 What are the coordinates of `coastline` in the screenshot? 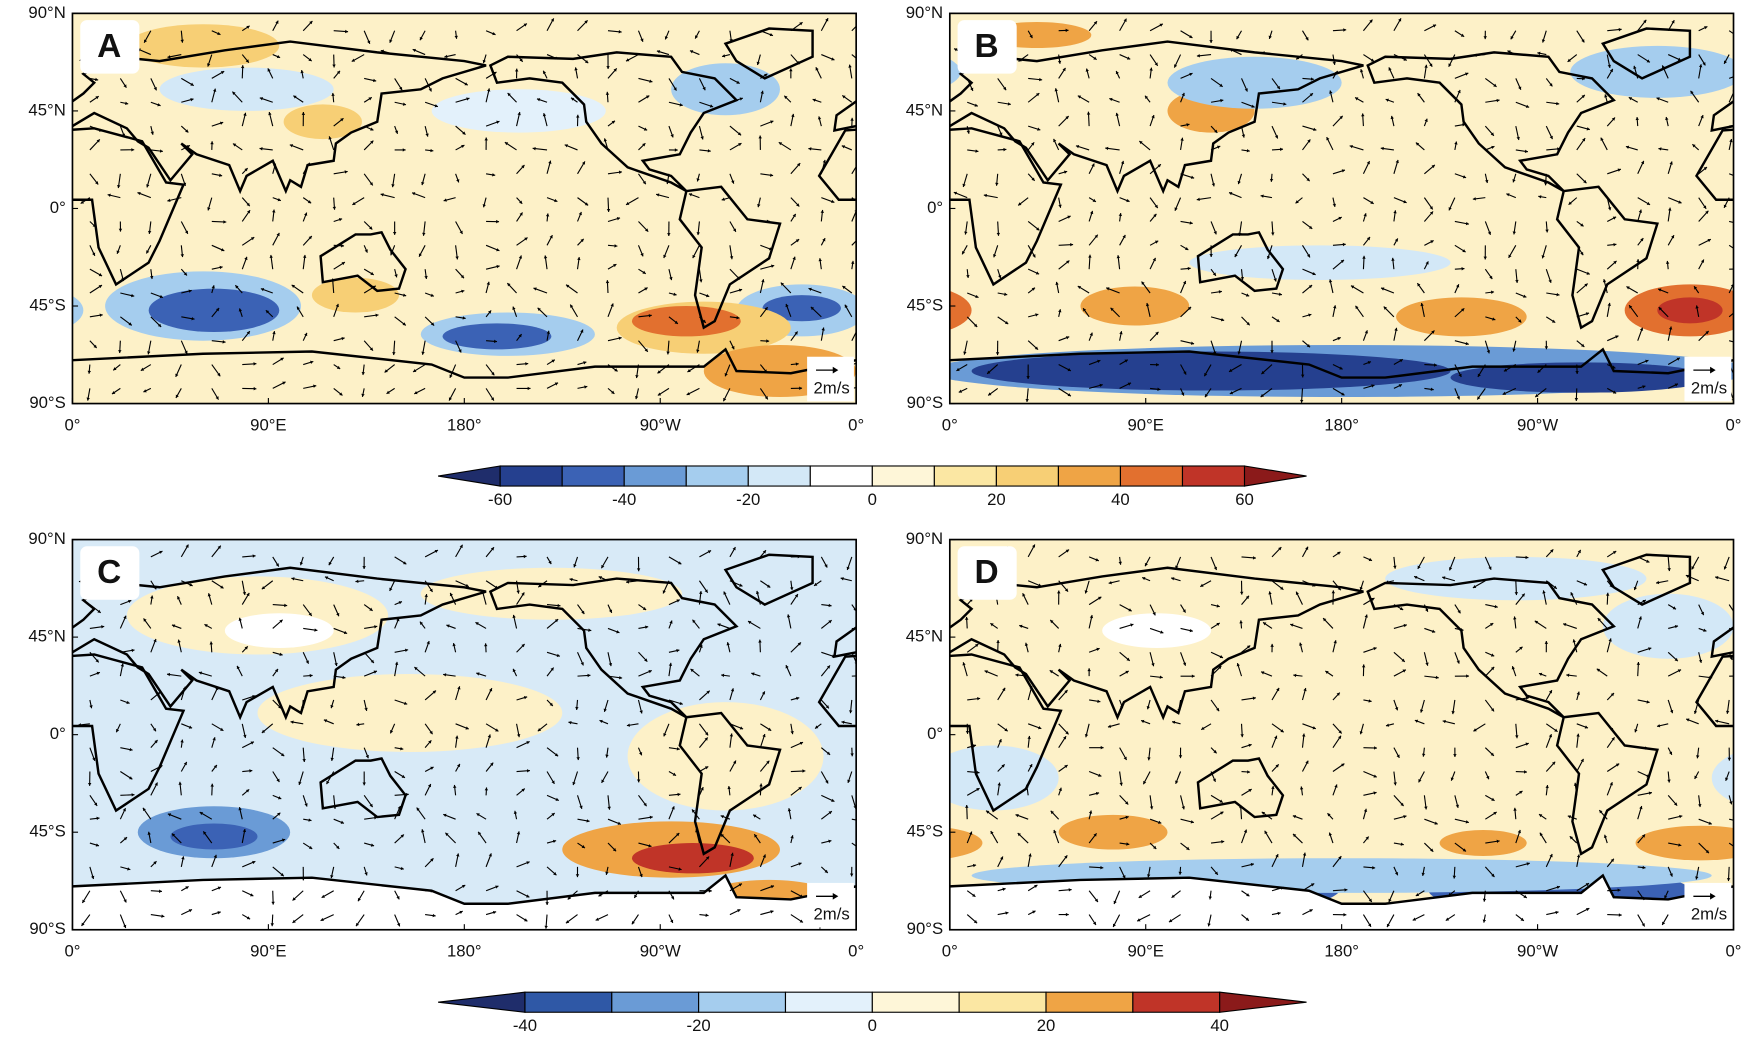 It's located at (1240, 261).